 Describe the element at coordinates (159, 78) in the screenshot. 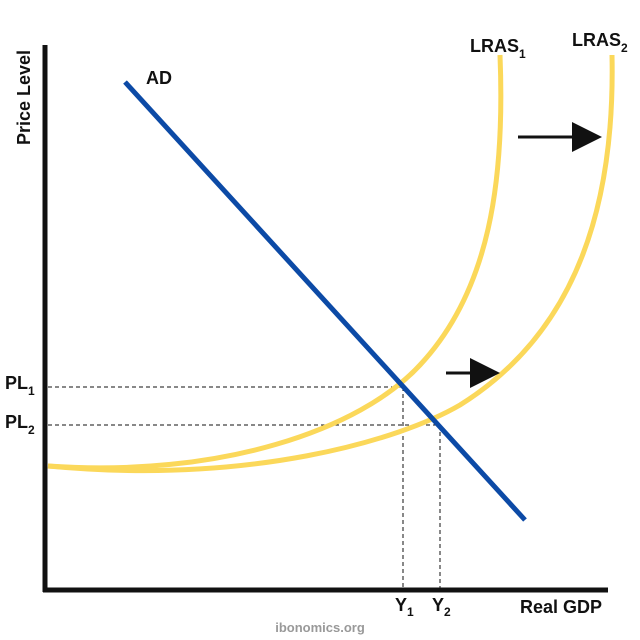

I see `curve-label: AD` at that location.